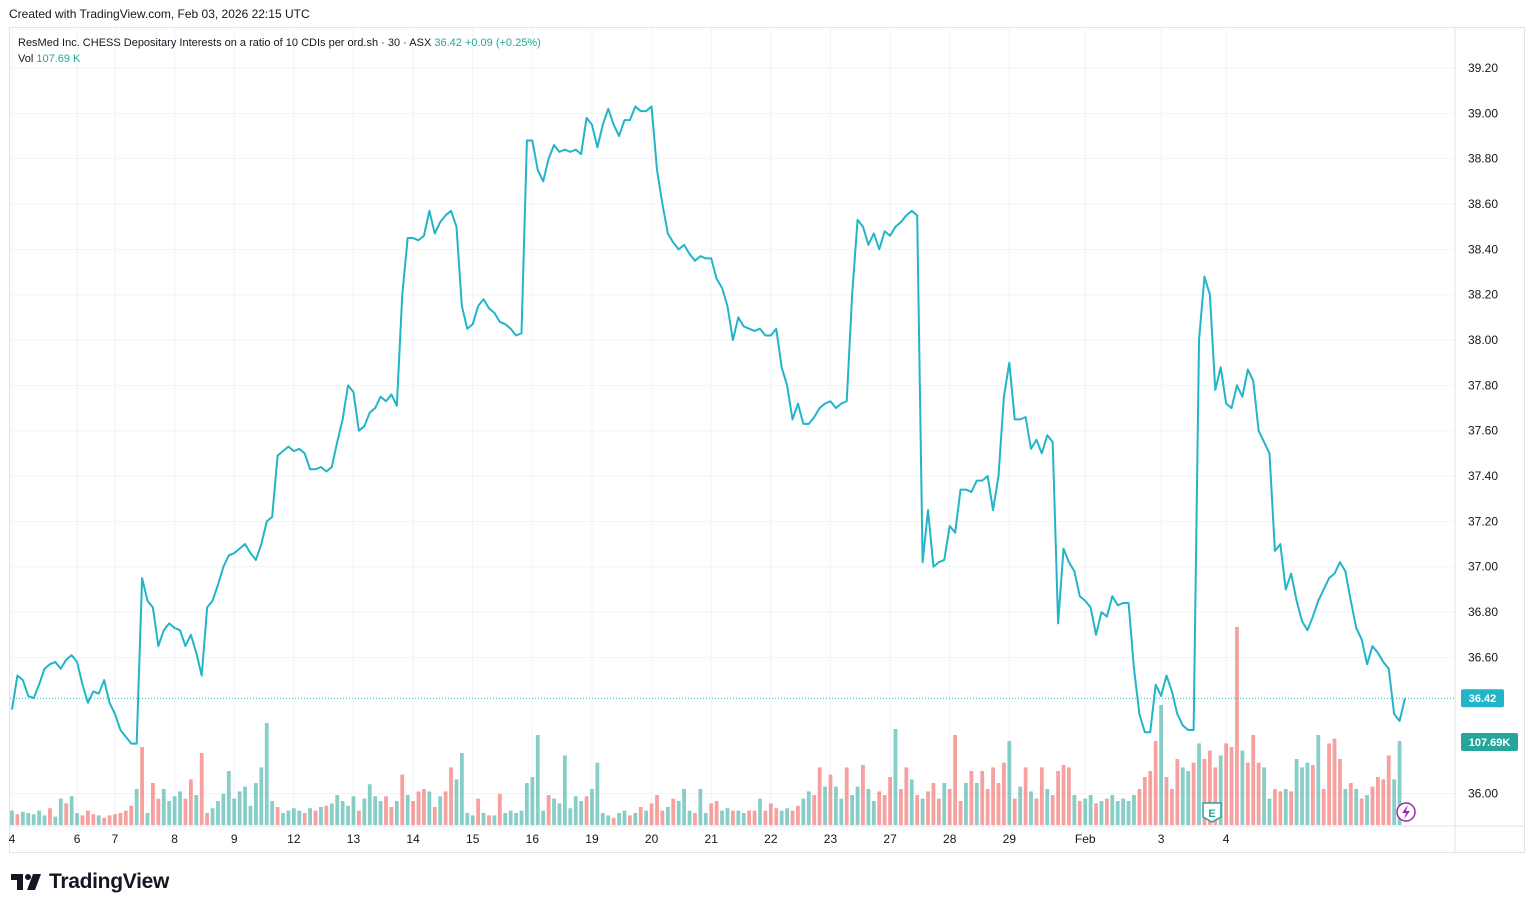 The width and height of the screenshot is (1534, 913). I want to click on tradingview-logo: TradingView, so click(90, 882).